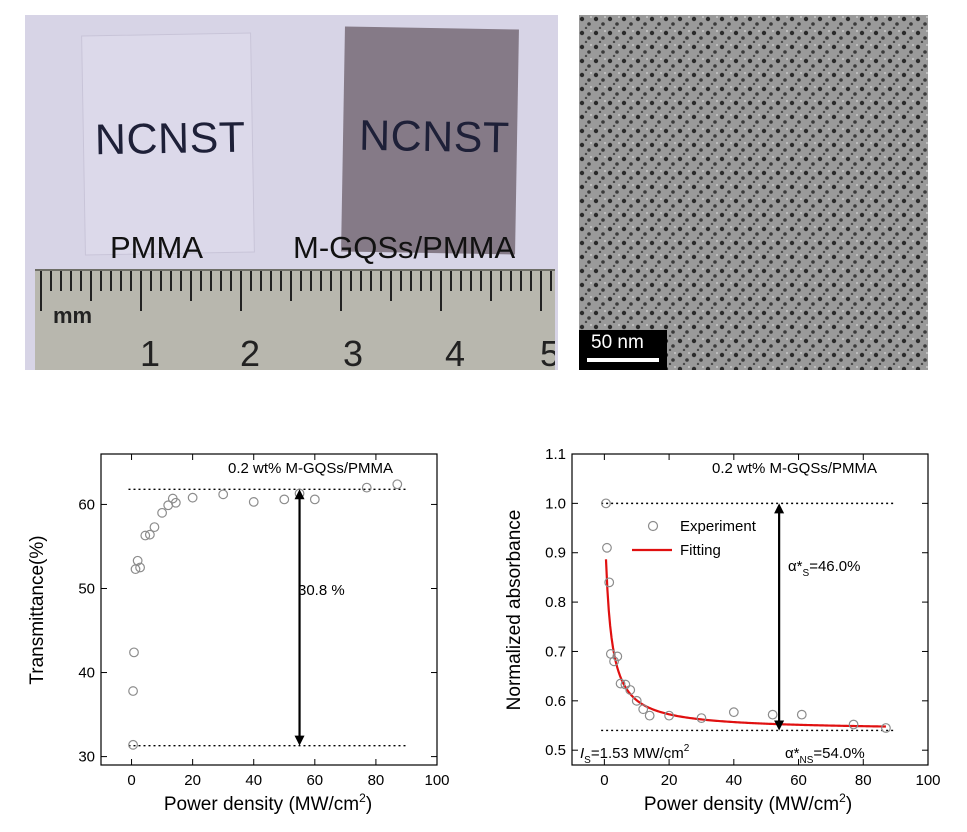  What do you see at coordinates (72, 315) in the screenshot?
I see `ruler-unit: mm` at bounding box center [72, 315].